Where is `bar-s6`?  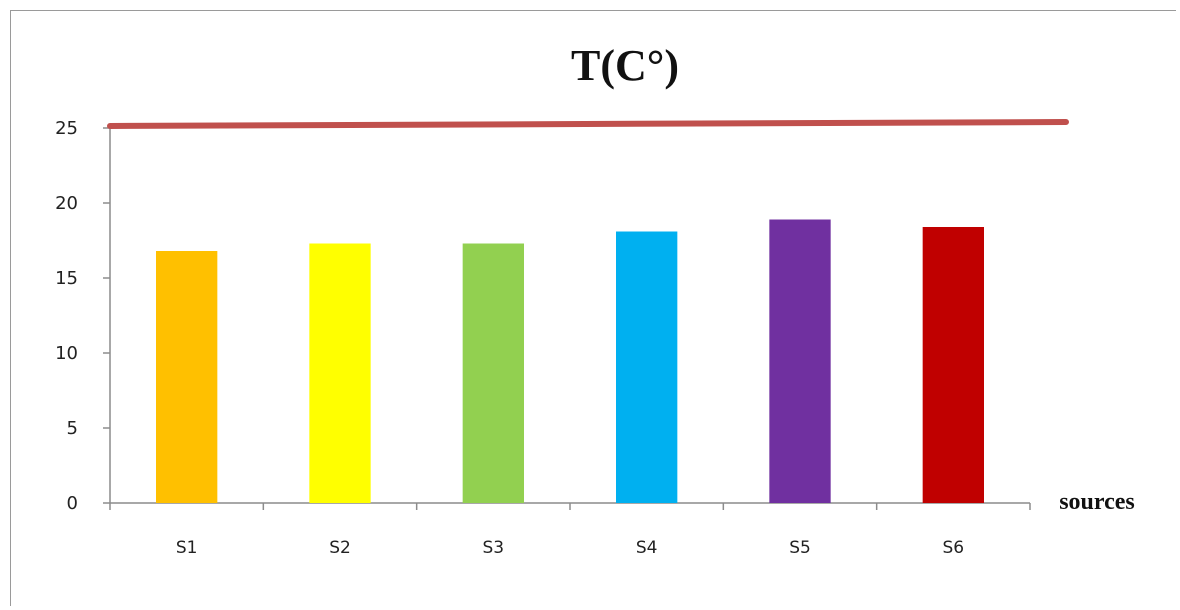
bar-s6 is located at coordinates (953, 365).